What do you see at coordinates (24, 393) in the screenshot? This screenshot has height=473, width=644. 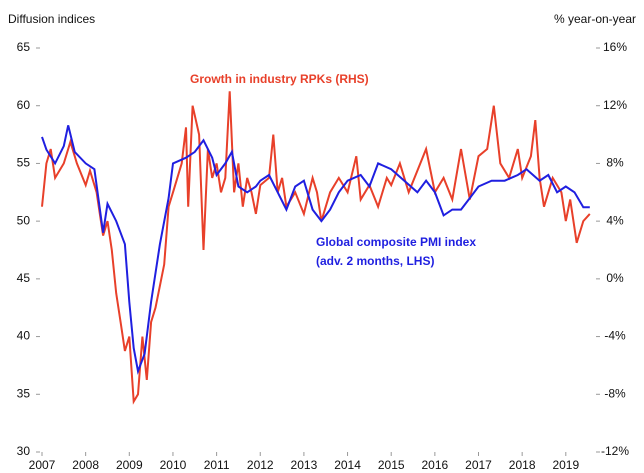 I see `y-tick-label: 35` at bounding box center [24, 393].